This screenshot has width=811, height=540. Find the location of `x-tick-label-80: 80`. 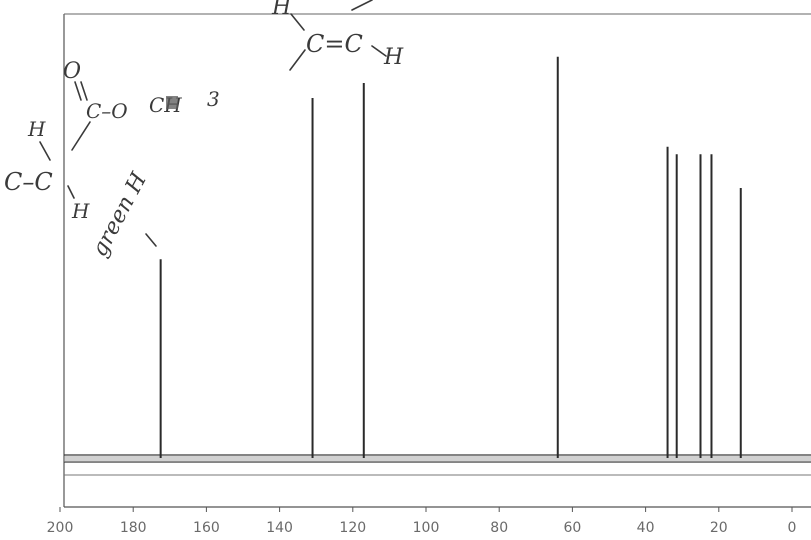

x-tick-label-80: 80 is located at coordinates (499, 528).